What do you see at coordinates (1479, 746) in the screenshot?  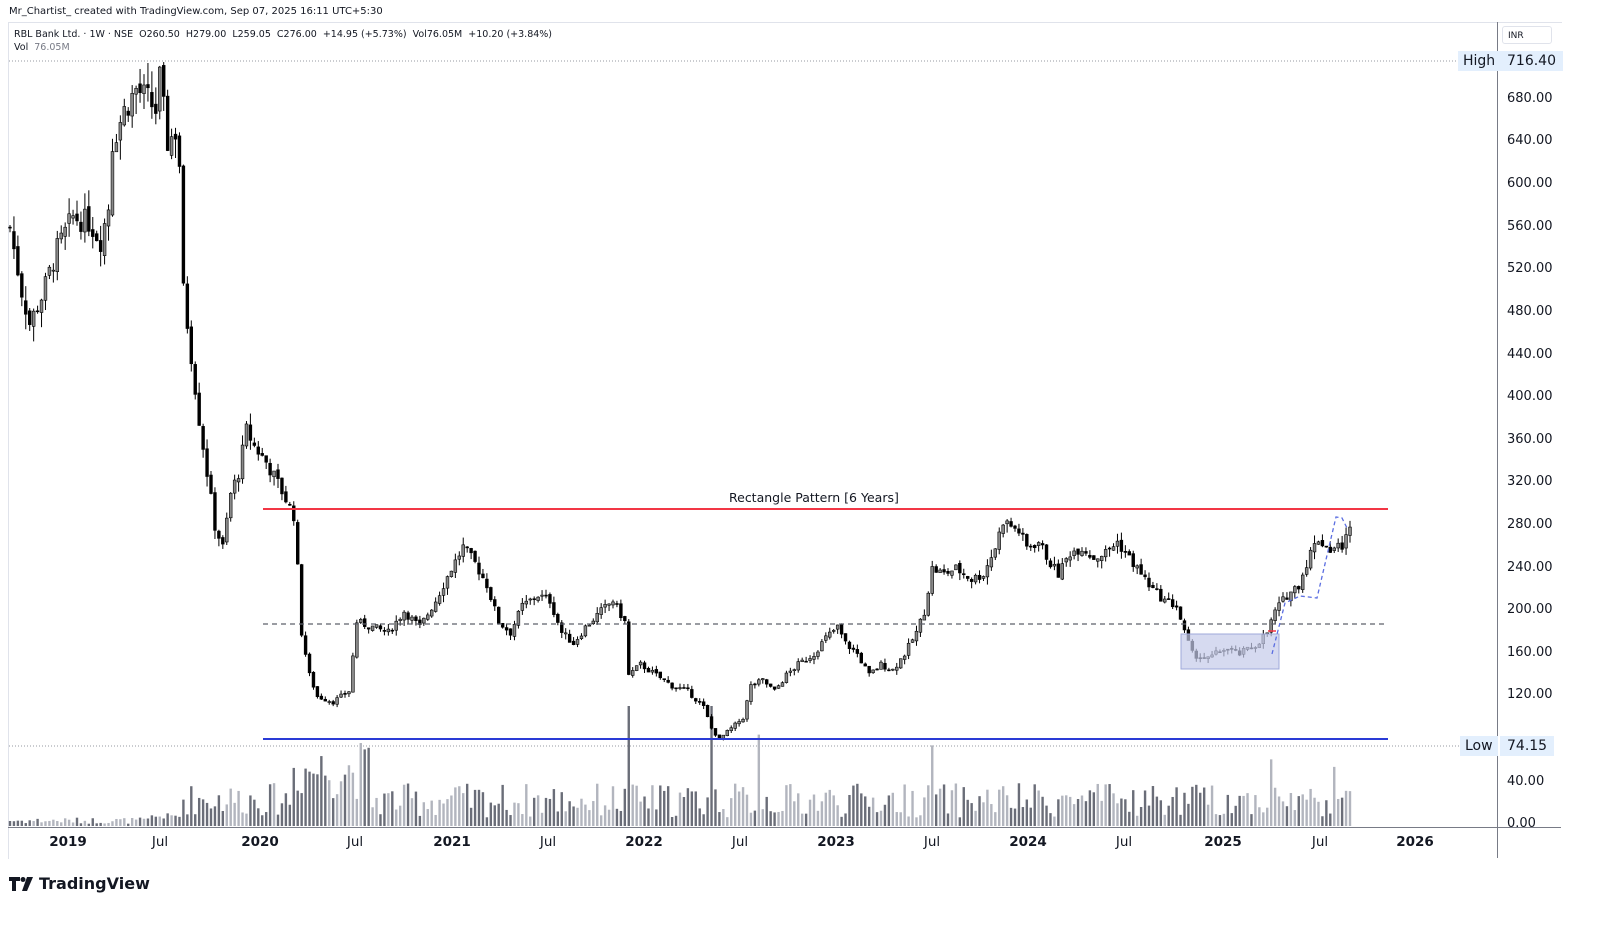 I see `low-label-badge: Low` at bounding box center [1479, 746].